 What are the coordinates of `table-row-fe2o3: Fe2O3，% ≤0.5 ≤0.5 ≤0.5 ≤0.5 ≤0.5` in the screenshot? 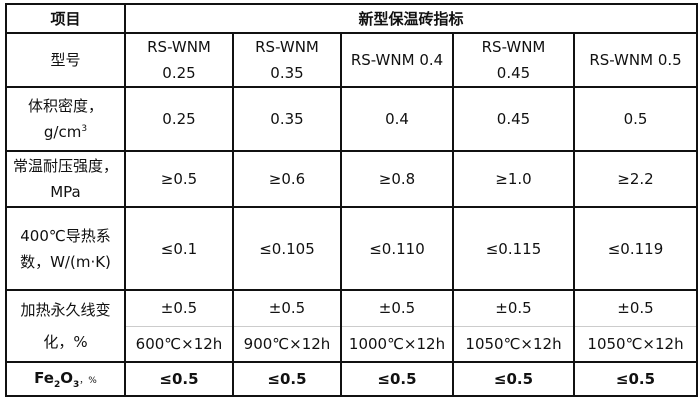 It's located at (351, 379).